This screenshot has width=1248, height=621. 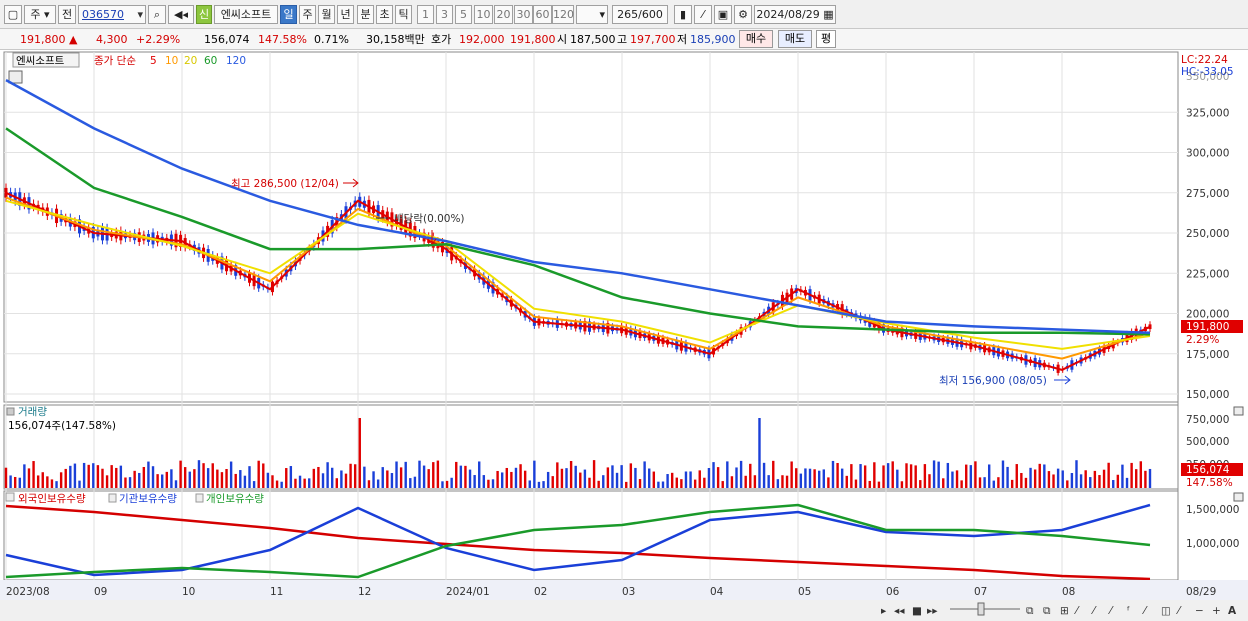 I want to click on zoom-slider-handle, so click(x=981, y=609).